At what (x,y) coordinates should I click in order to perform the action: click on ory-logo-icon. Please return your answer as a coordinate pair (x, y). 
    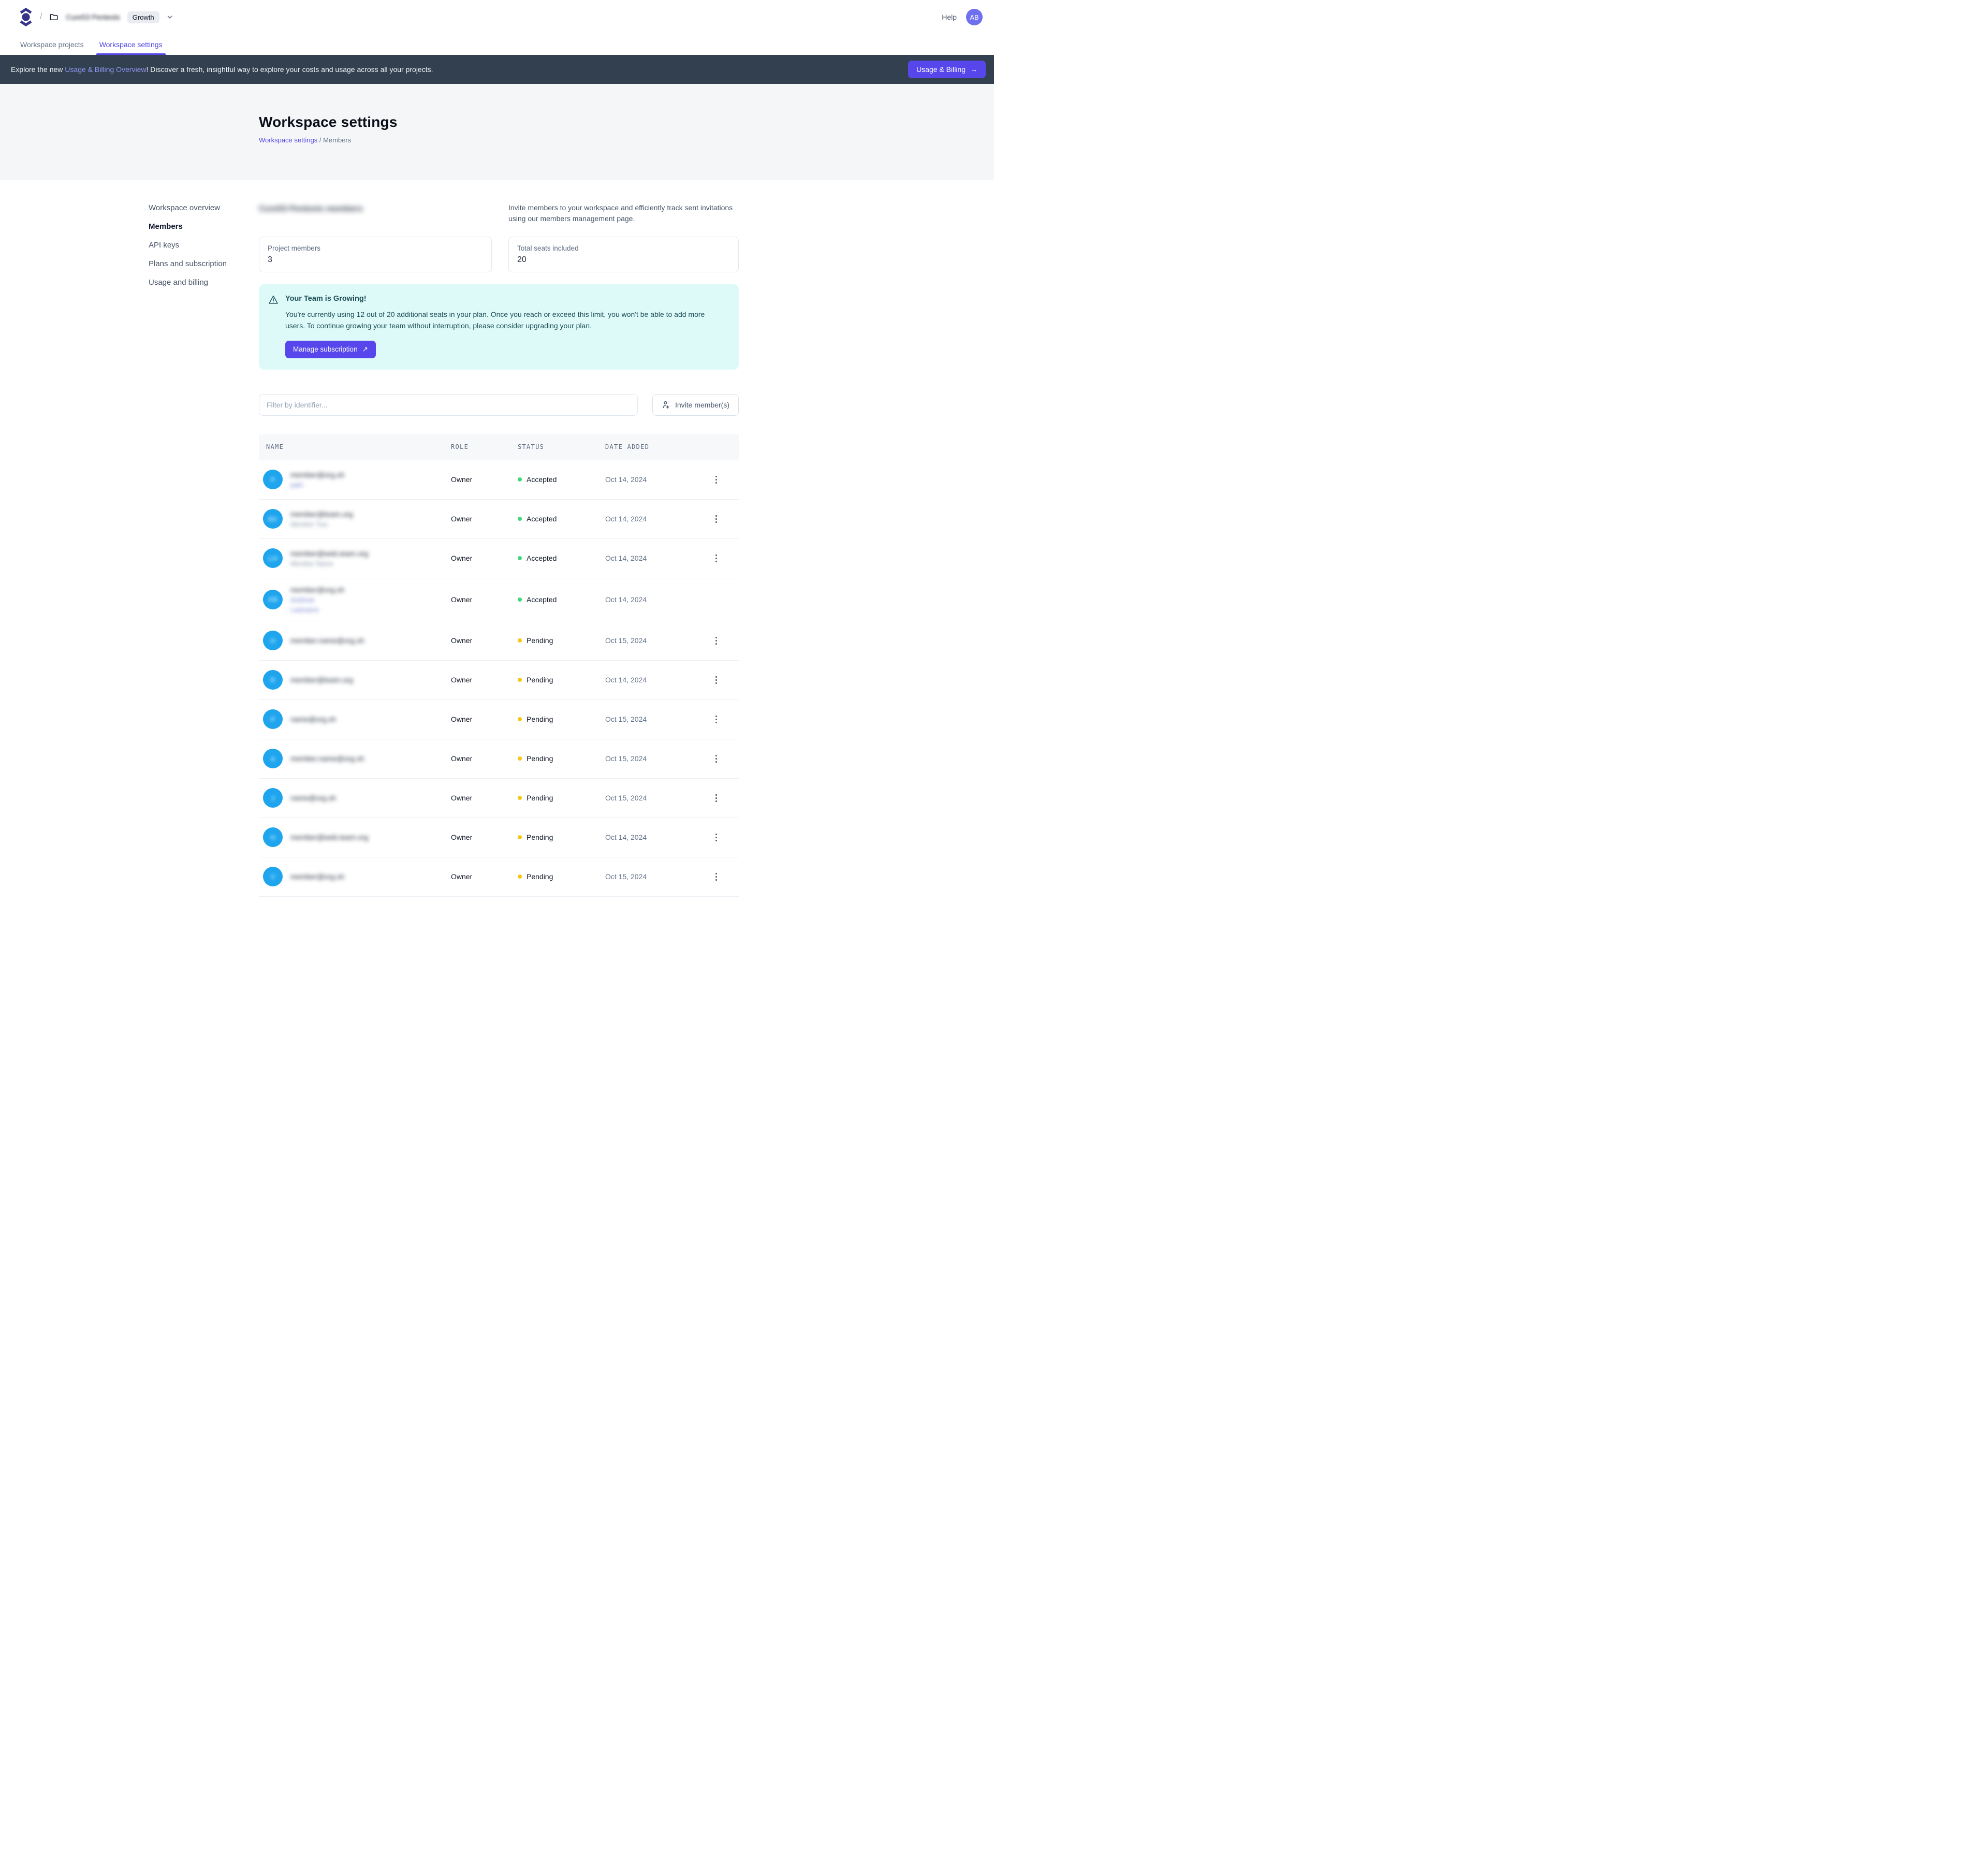
    Looking at the image, I should click on (26, 17).